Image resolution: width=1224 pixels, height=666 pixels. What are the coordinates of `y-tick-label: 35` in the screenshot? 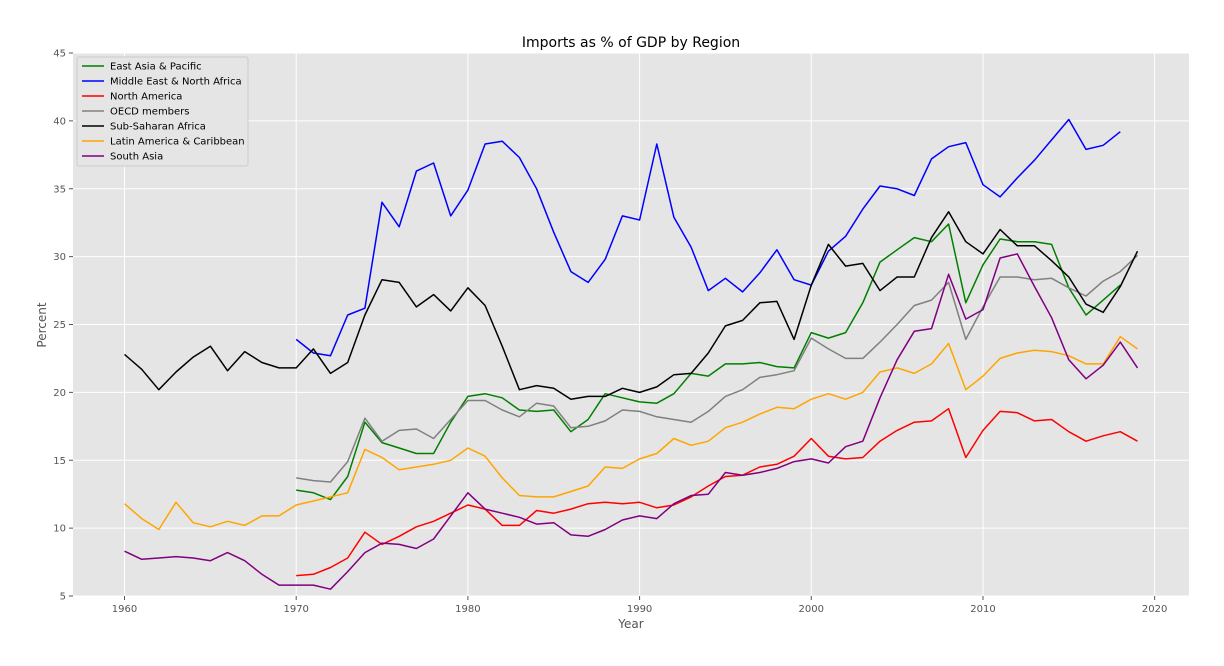 It's located at (59, 189).